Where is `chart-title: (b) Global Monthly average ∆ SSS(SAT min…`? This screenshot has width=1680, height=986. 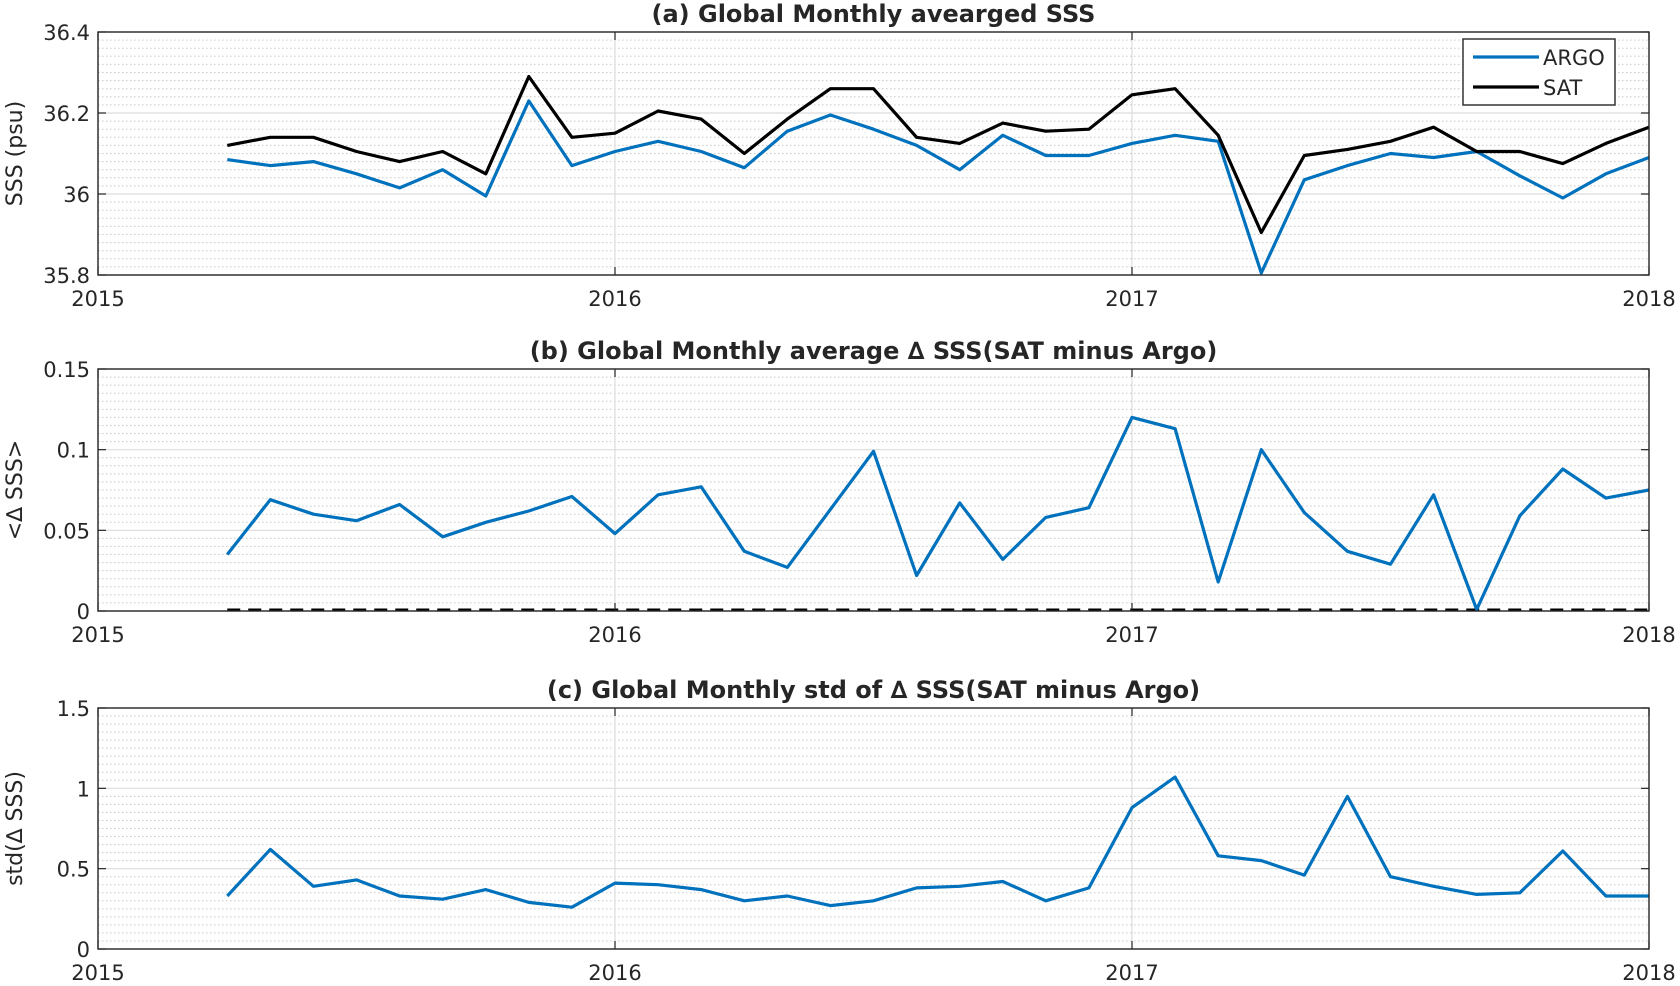
chart-title: (b) Global Monthly average ∆ SSS(SAT min… is located at coordinates (874, 351).